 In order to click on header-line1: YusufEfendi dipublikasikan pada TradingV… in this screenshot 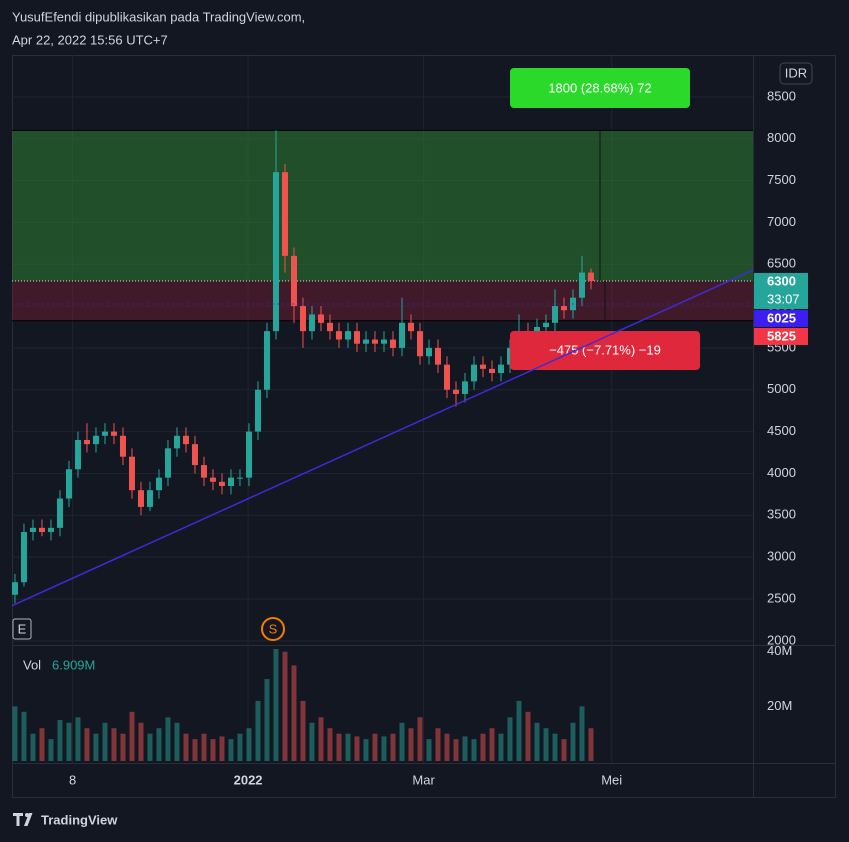, I will do `click(158, 16)`.